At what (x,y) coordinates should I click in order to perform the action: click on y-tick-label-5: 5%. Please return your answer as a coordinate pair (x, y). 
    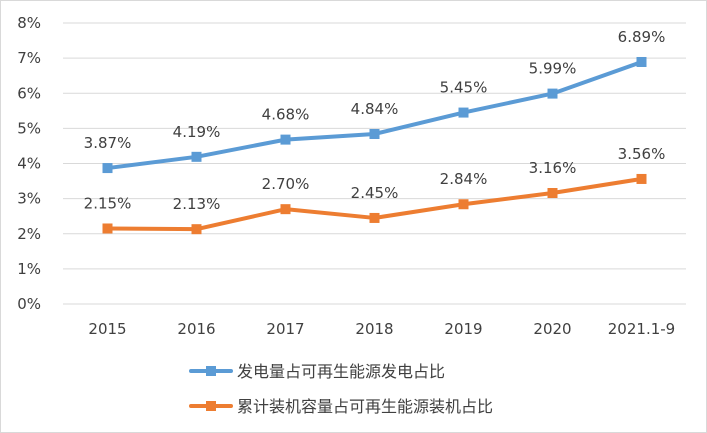
    Looking at the image, I should click on (29, 128).